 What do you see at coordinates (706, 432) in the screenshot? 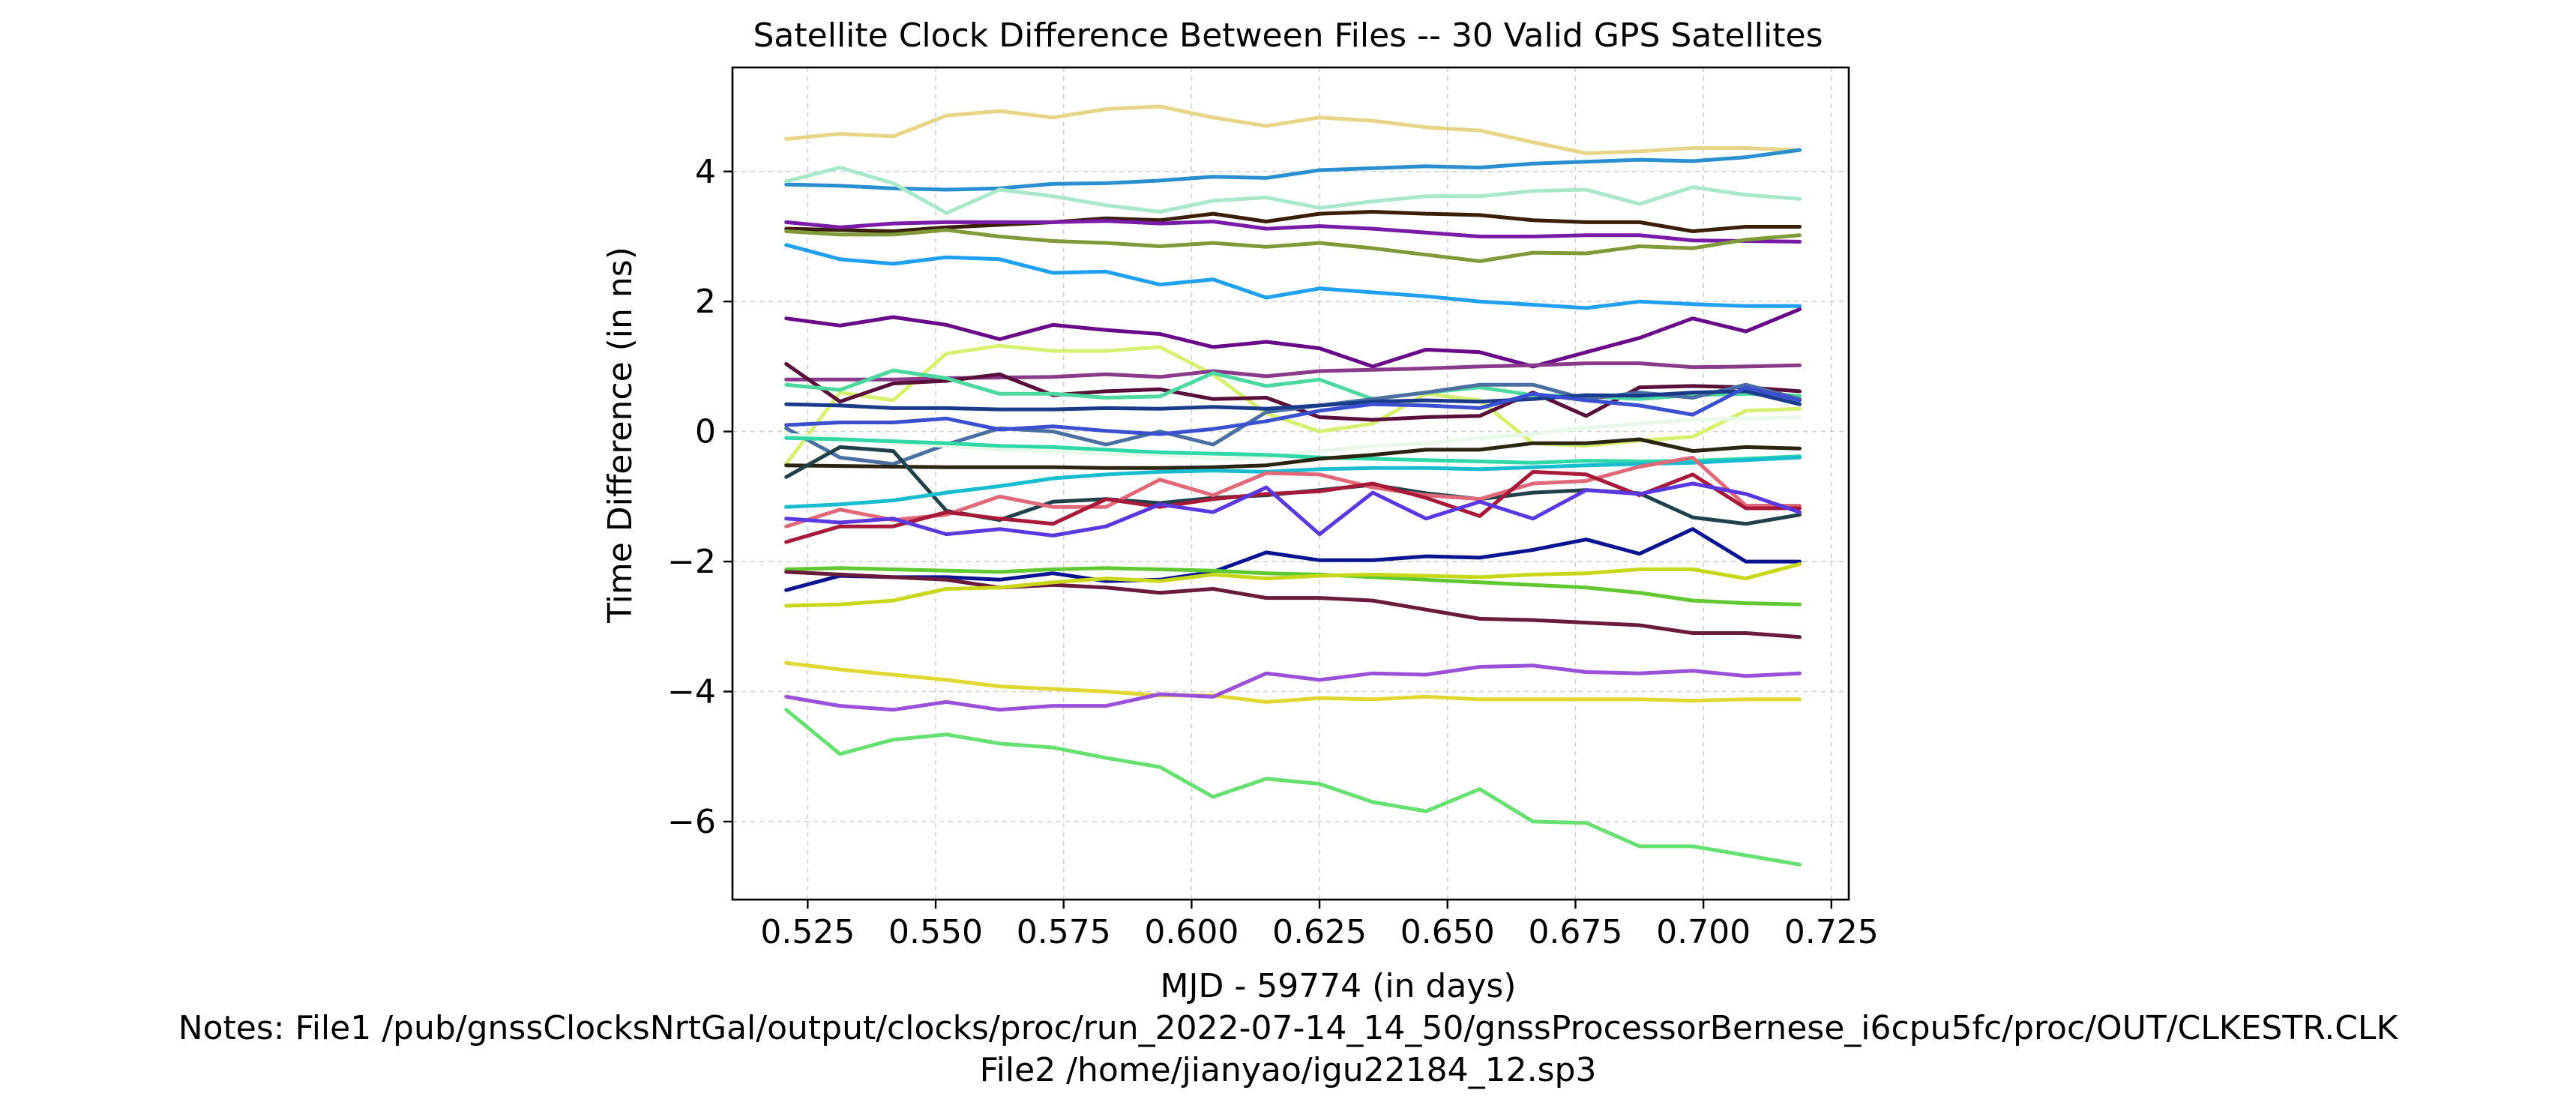
I see `y-tick-label: 0` at bounding box center [706, 432].